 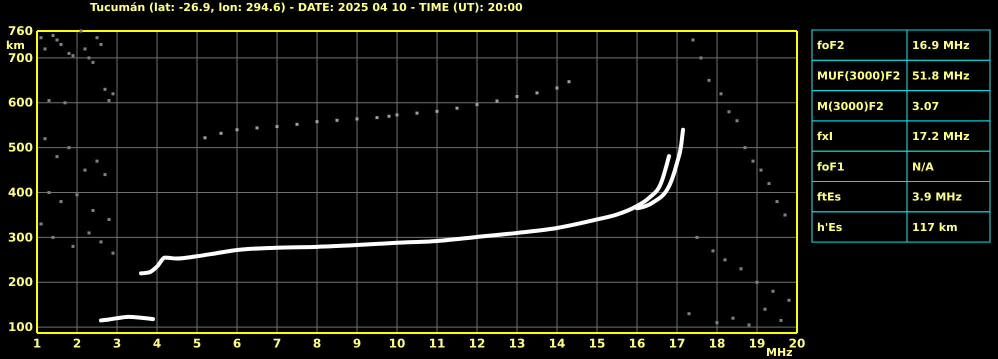 I want to click on text: 3.9 MHz, so click(x=937, y=197).